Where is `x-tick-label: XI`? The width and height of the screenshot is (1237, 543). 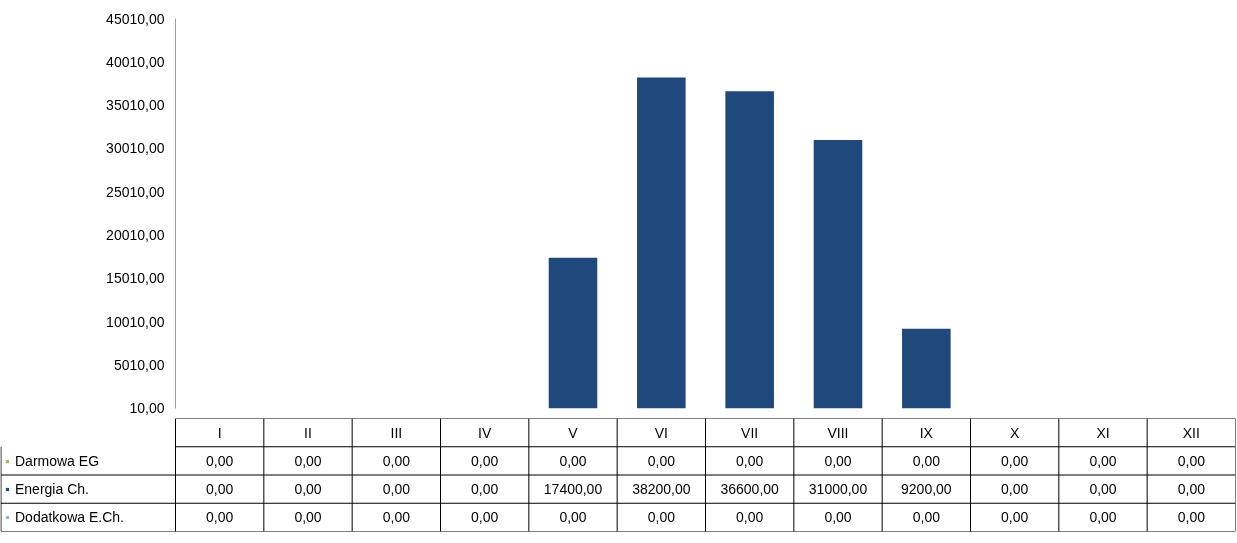
x-tick-label: XI is located at coordinates (1103, 432).